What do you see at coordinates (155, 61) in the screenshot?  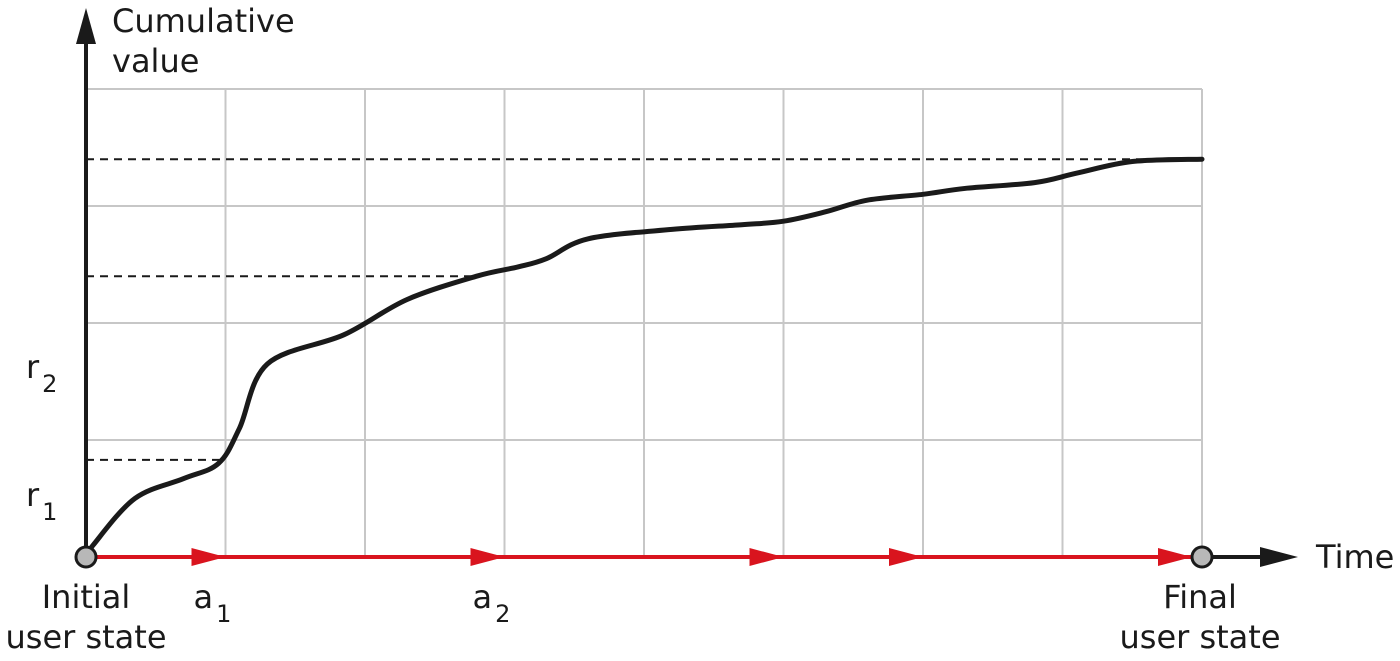 I see `y-axis-label-line2: value` at bounding box center [155, 61].